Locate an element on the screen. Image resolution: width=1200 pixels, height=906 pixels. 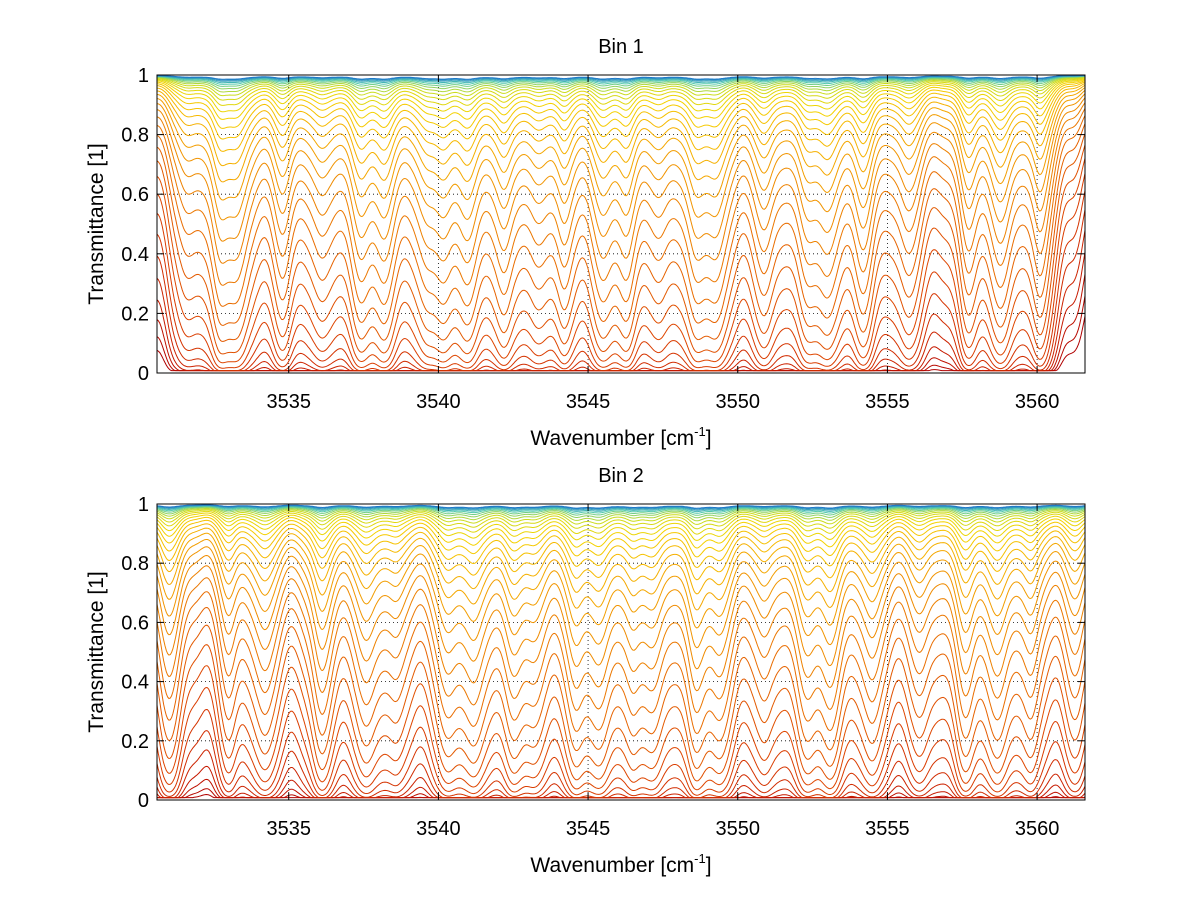
x-tick-label: 3560 is located at coordinates (1037, 829).